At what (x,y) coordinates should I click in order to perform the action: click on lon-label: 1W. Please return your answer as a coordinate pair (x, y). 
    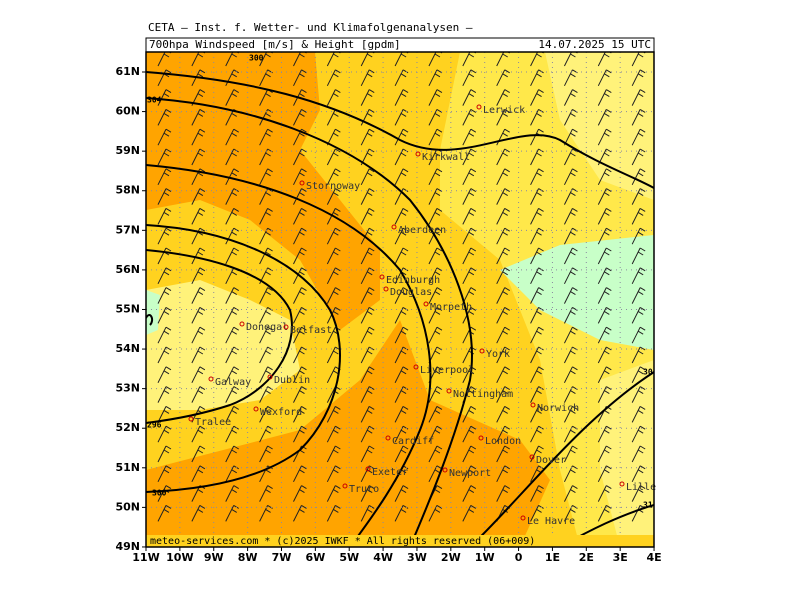
    Looking at the image, I should click on (485, 557).